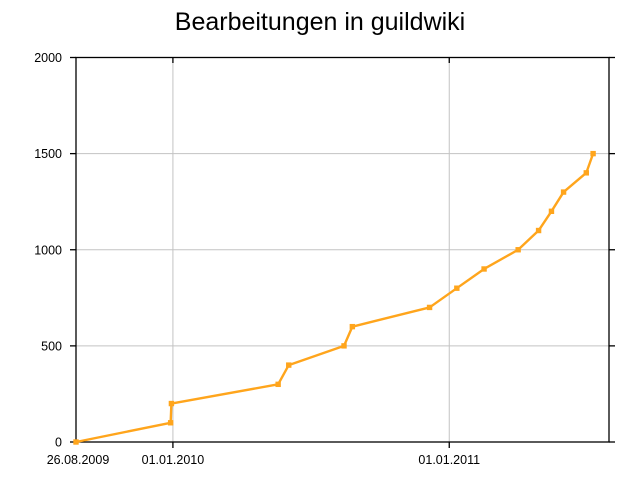 The height and width of the screenshot is (480, 640). Describe the element at coordinates (48, 154) in the screenshot. I see `y-axis-label-1500: 1500` at that location.